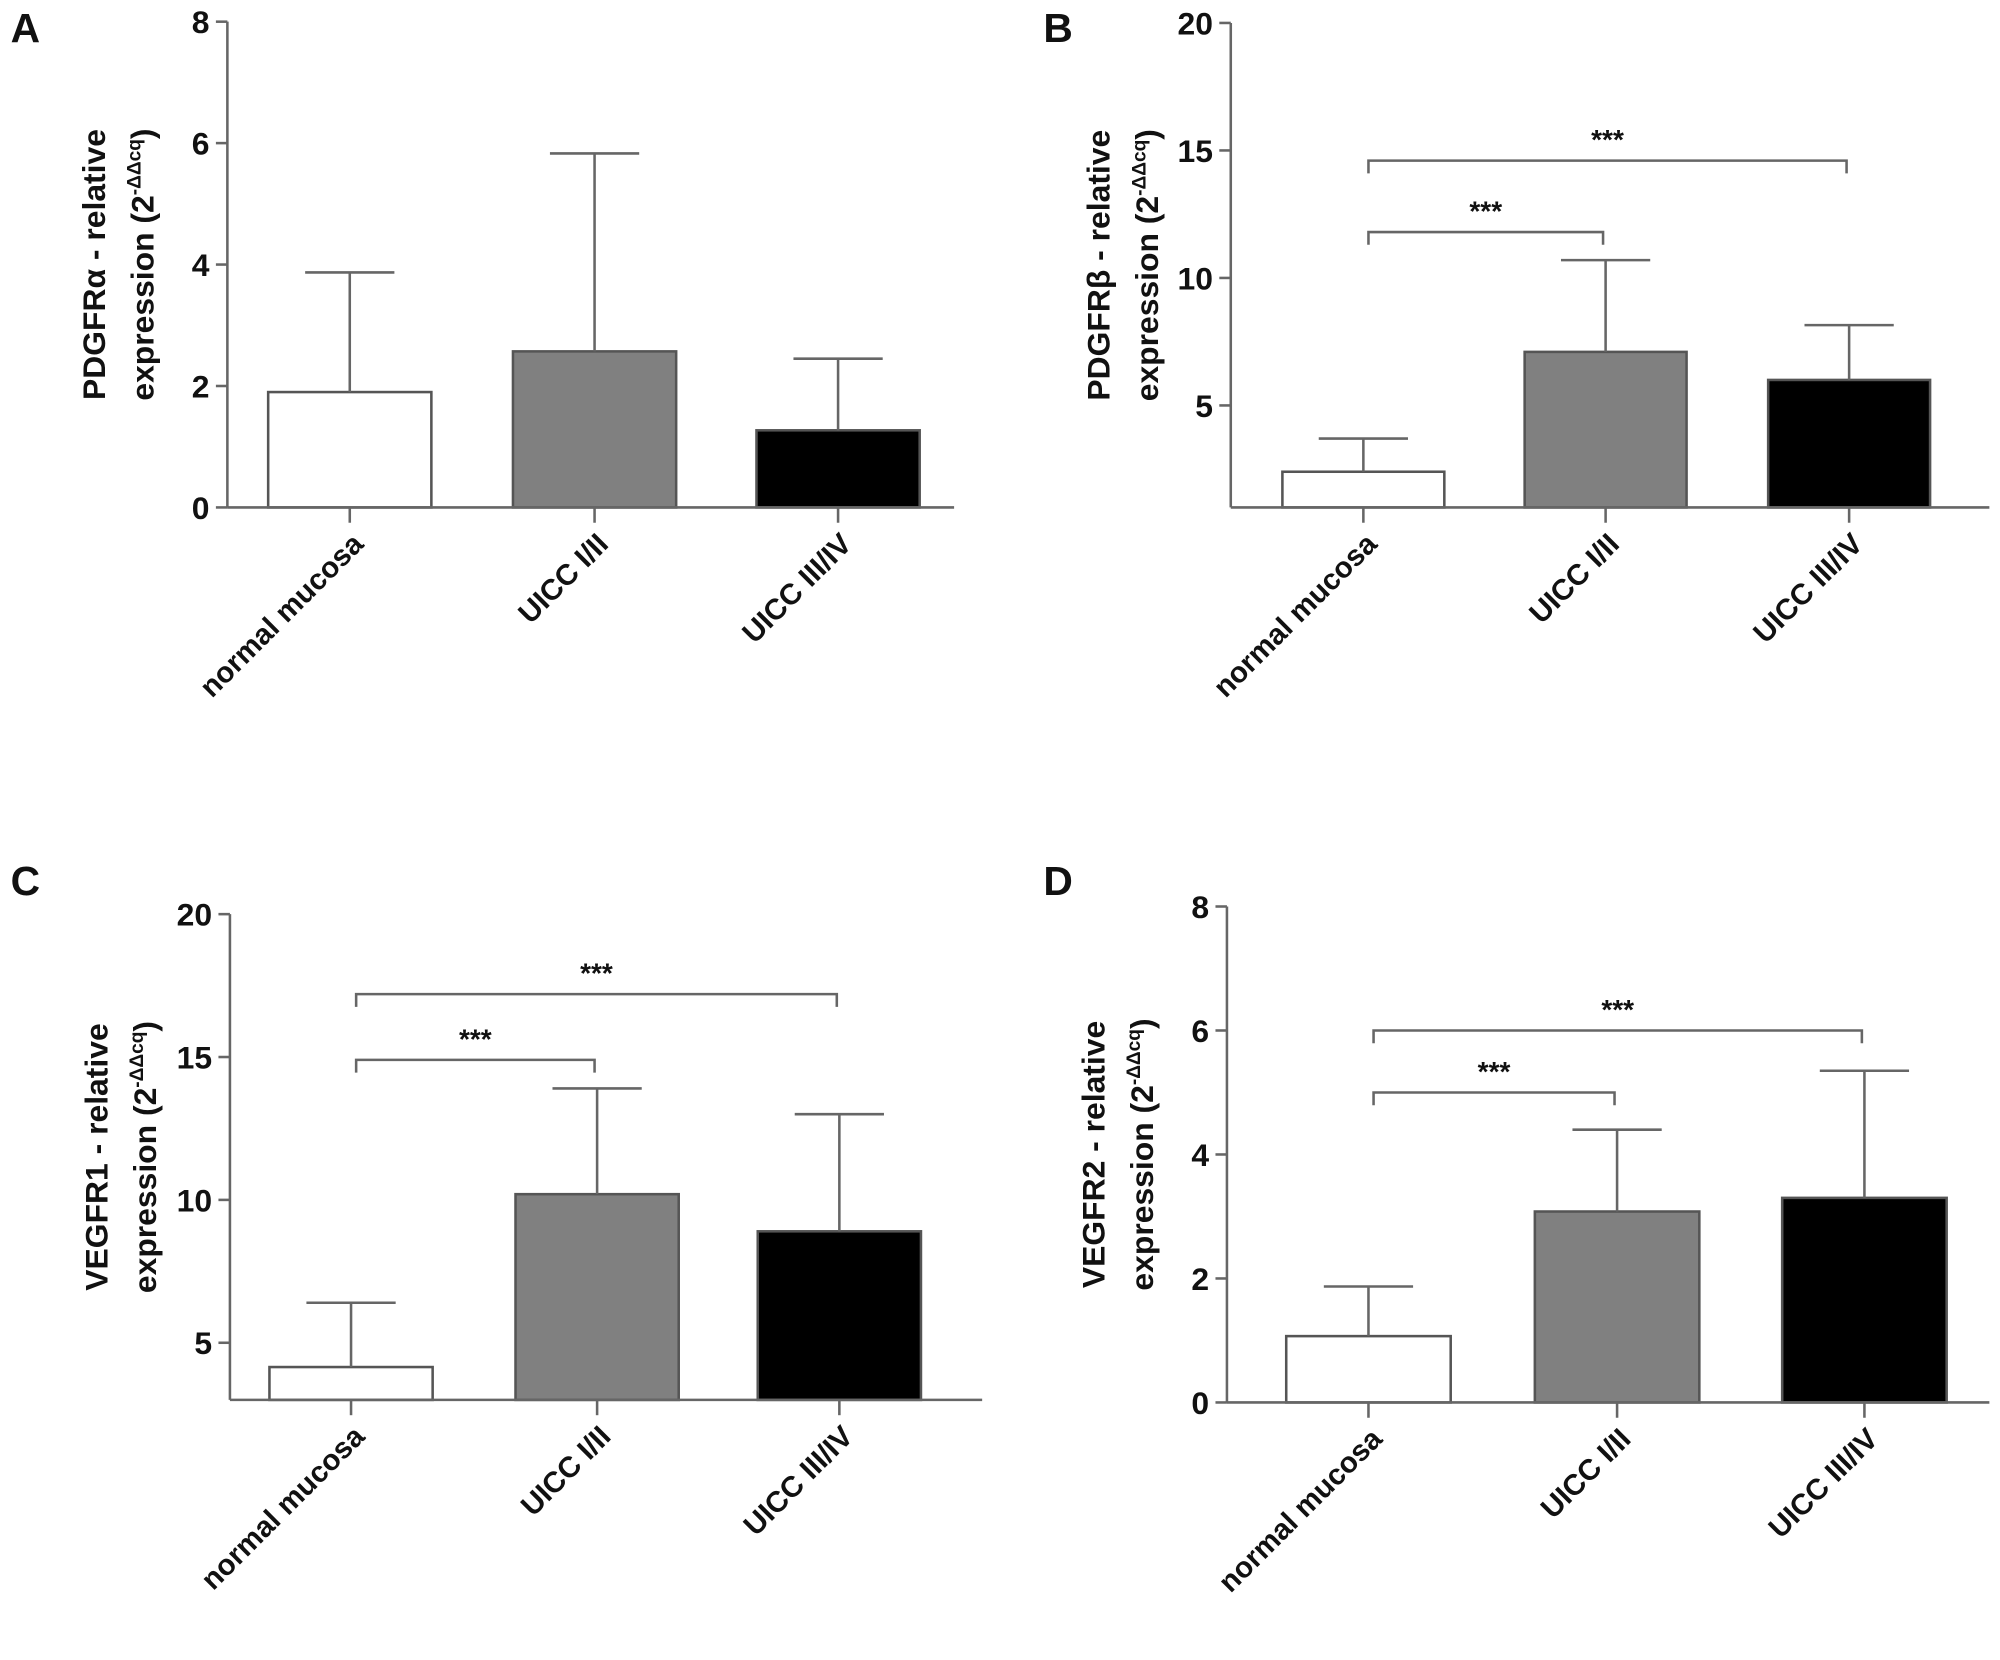  What do you see at coordinates (1057, 28) in the screenshot?
I see `panel-letter: B` at bounding box center [1057, 28].